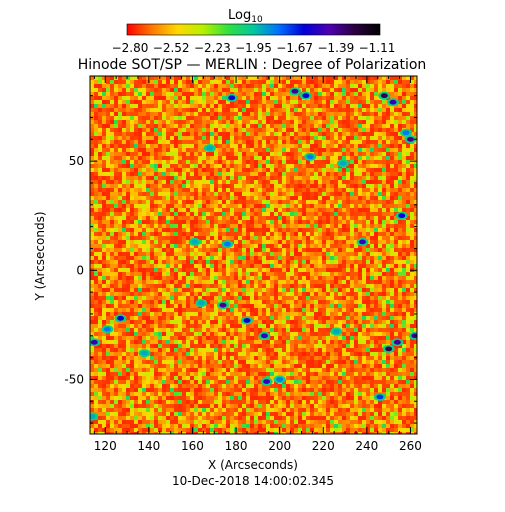  Describe the element at coordinates (76, 161) in the screenshot. I see `y-tick-label: 50` at that location.